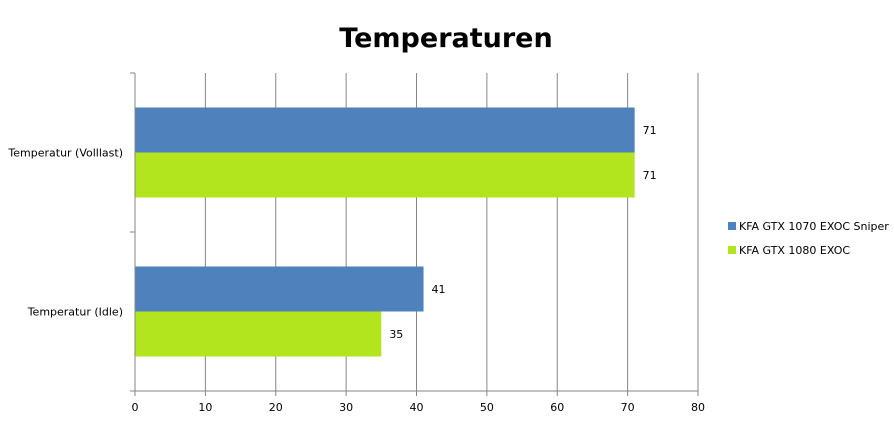 The width and height of the screenshot is (894, 422). Describe the element at coordinates (445, 38) in the screenshot. I see `chart-title: Temperaturen` at that location.